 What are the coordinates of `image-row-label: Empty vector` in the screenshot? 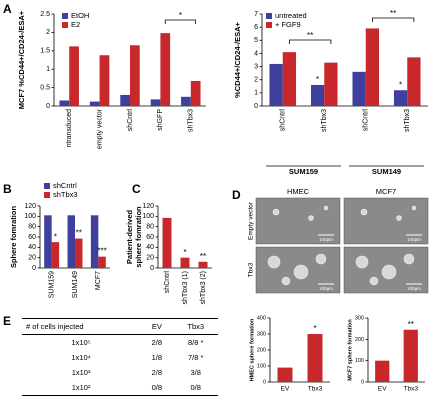 It's located at (251, 220).